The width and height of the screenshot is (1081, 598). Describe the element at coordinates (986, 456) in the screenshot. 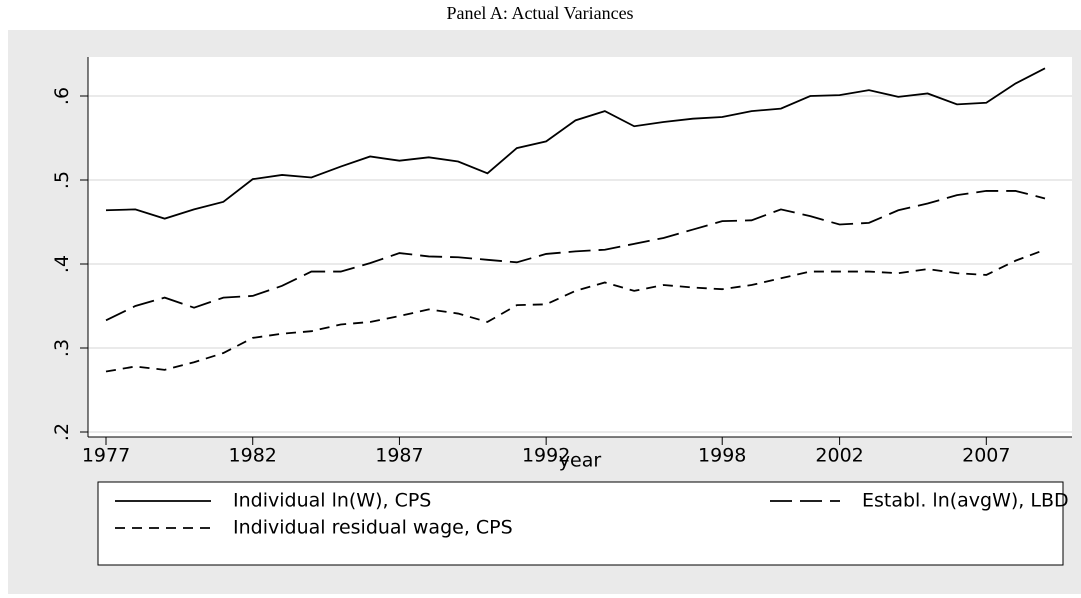

I see `x-tick-label: 2007` at that location.